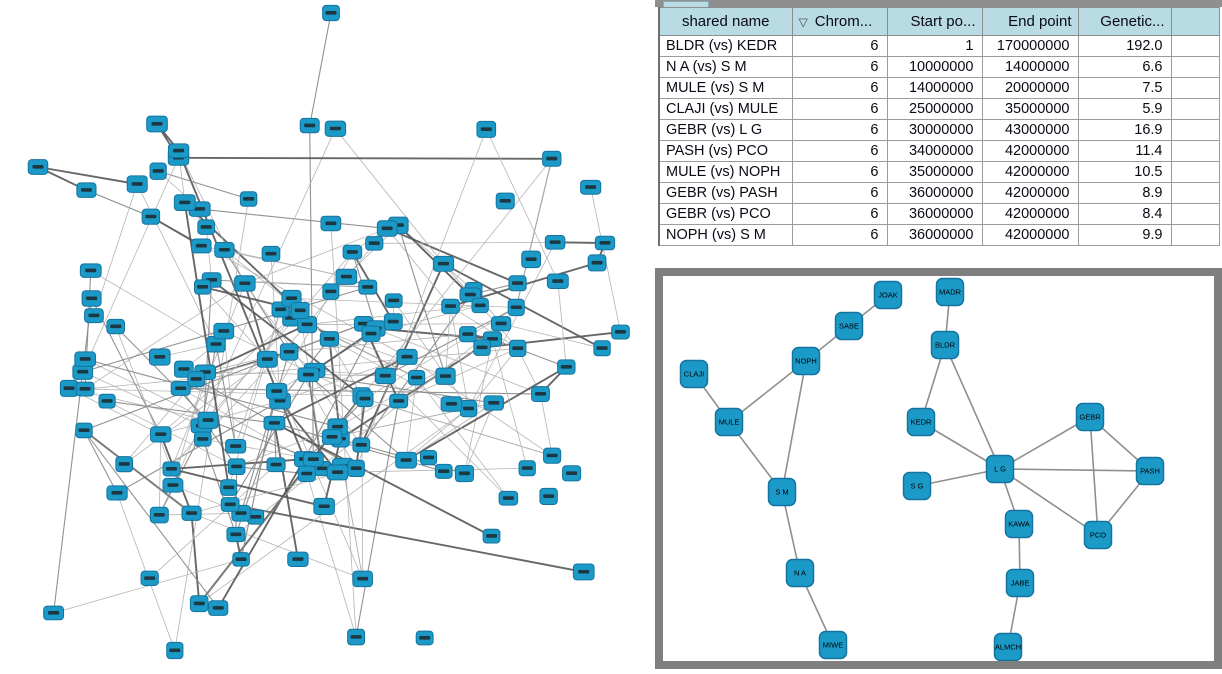 Image resolution: width=1222 pixels, height=674 pixels. I want to click on cell-genetic: 11.4, so click(1124, 151).